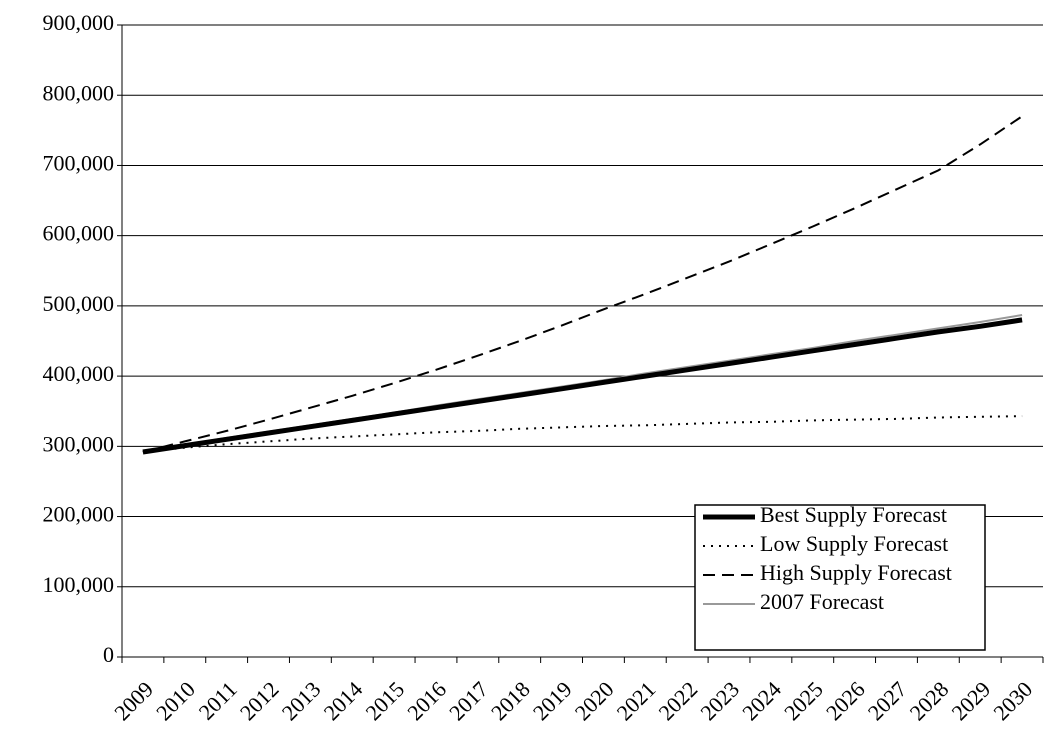  I want to click on x-tick-label: 2015, so click(384, 700).